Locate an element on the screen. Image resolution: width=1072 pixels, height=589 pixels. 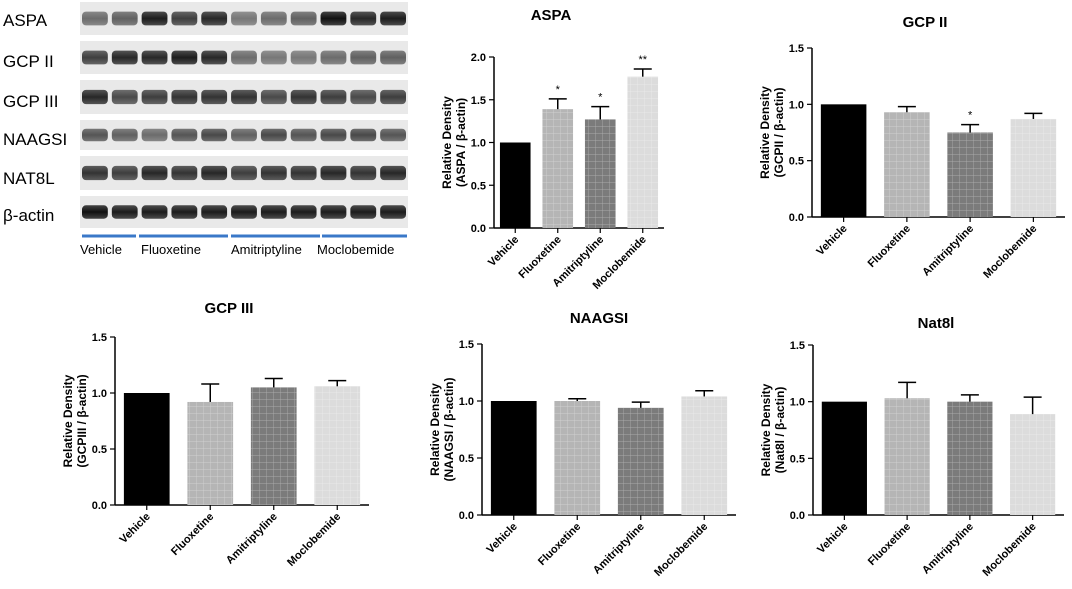
significance-marker: * is located at coordinates (558, 90).